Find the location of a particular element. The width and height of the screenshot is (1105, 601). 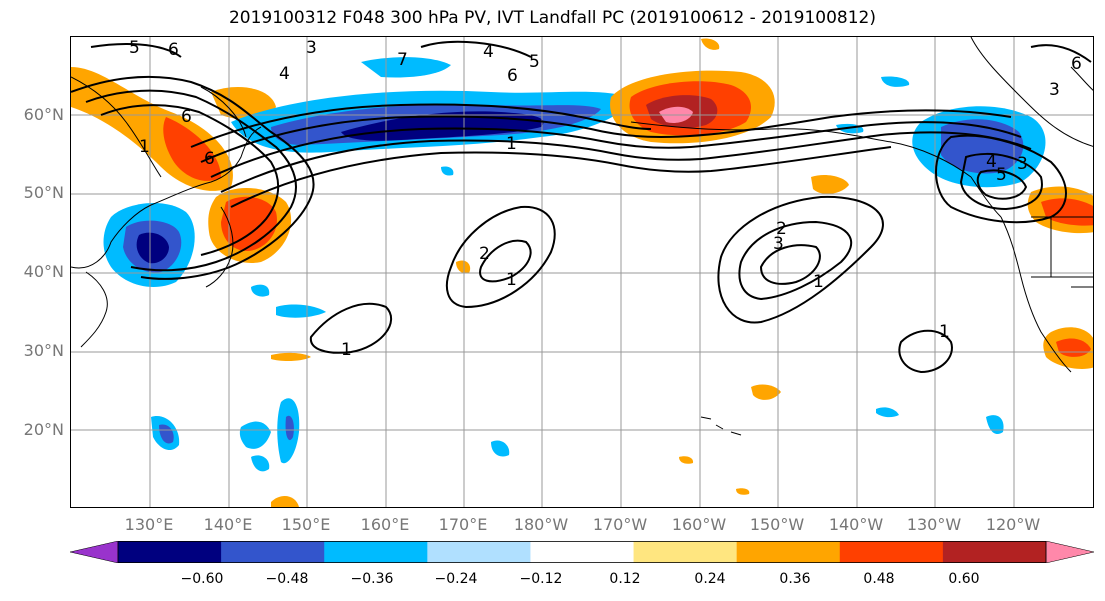

colorbar-tick: −0.60 is located at coordinates (202, 579).